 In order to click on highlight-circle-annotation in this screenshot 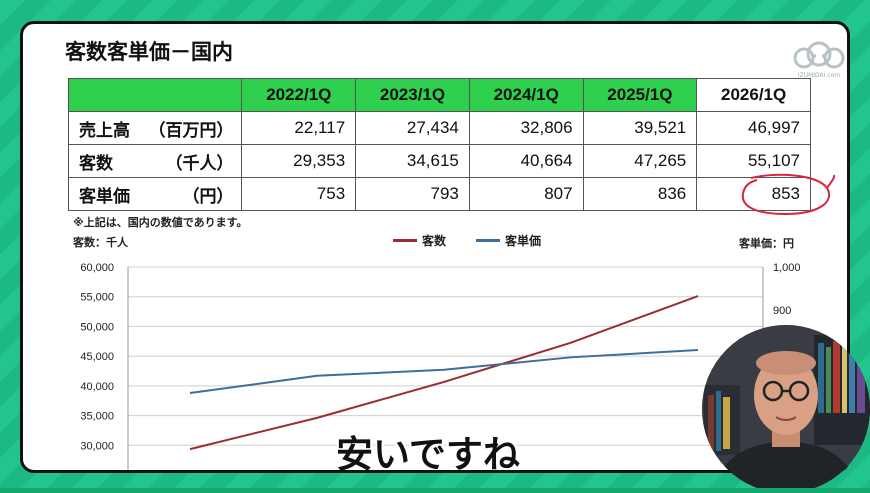, I will do `click(788, 194)`.